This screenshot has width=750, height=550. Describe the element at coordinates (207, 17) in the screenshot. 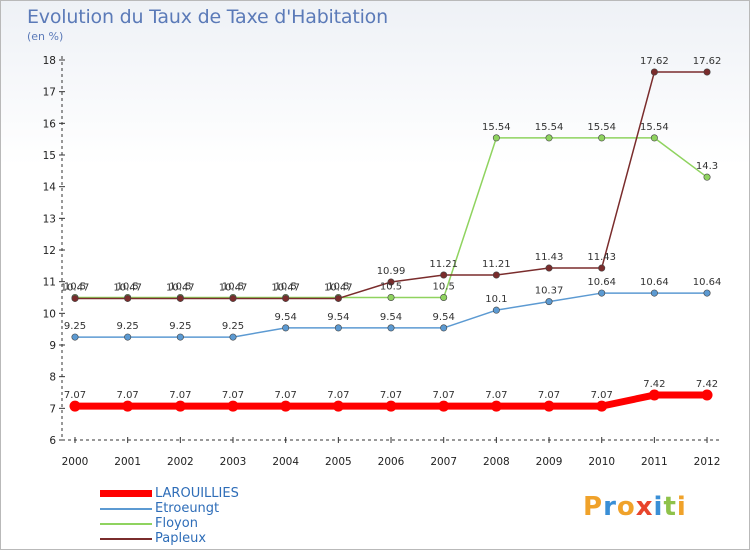

I see `chart-title: Evolution du Taux de Taxe d'Habitation` at that location.